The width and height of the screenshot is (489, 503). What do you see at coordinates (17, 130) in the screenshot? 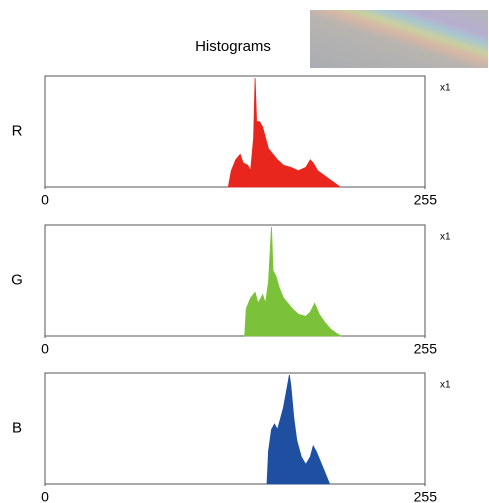
I see `channel-label: R` at bounding box center [17, 130].